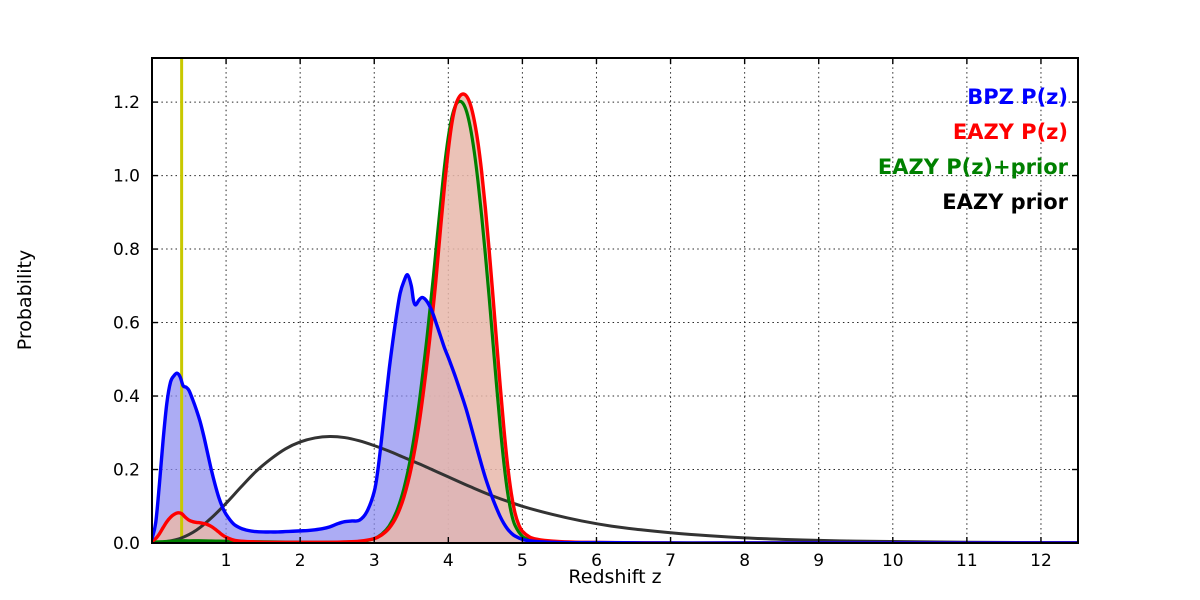 The image size is (1200, 600). Describe the element at coordinates (1017, 97) in the screenshot. I see `legend-entry: BPZ P(z)` at that location.